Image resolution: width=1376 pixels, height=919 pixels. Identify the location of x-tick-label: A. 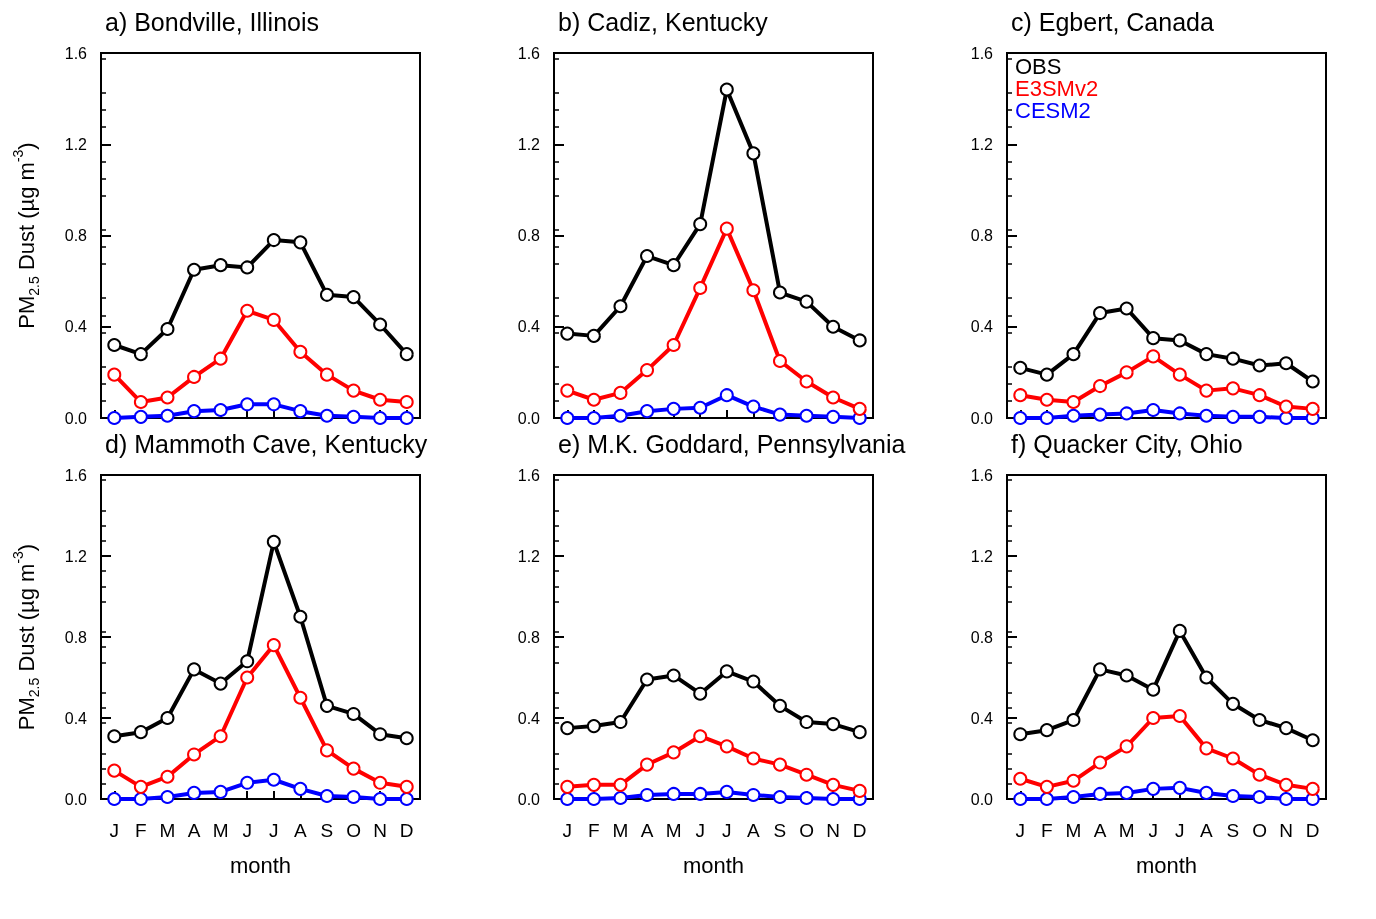
(301, 830).